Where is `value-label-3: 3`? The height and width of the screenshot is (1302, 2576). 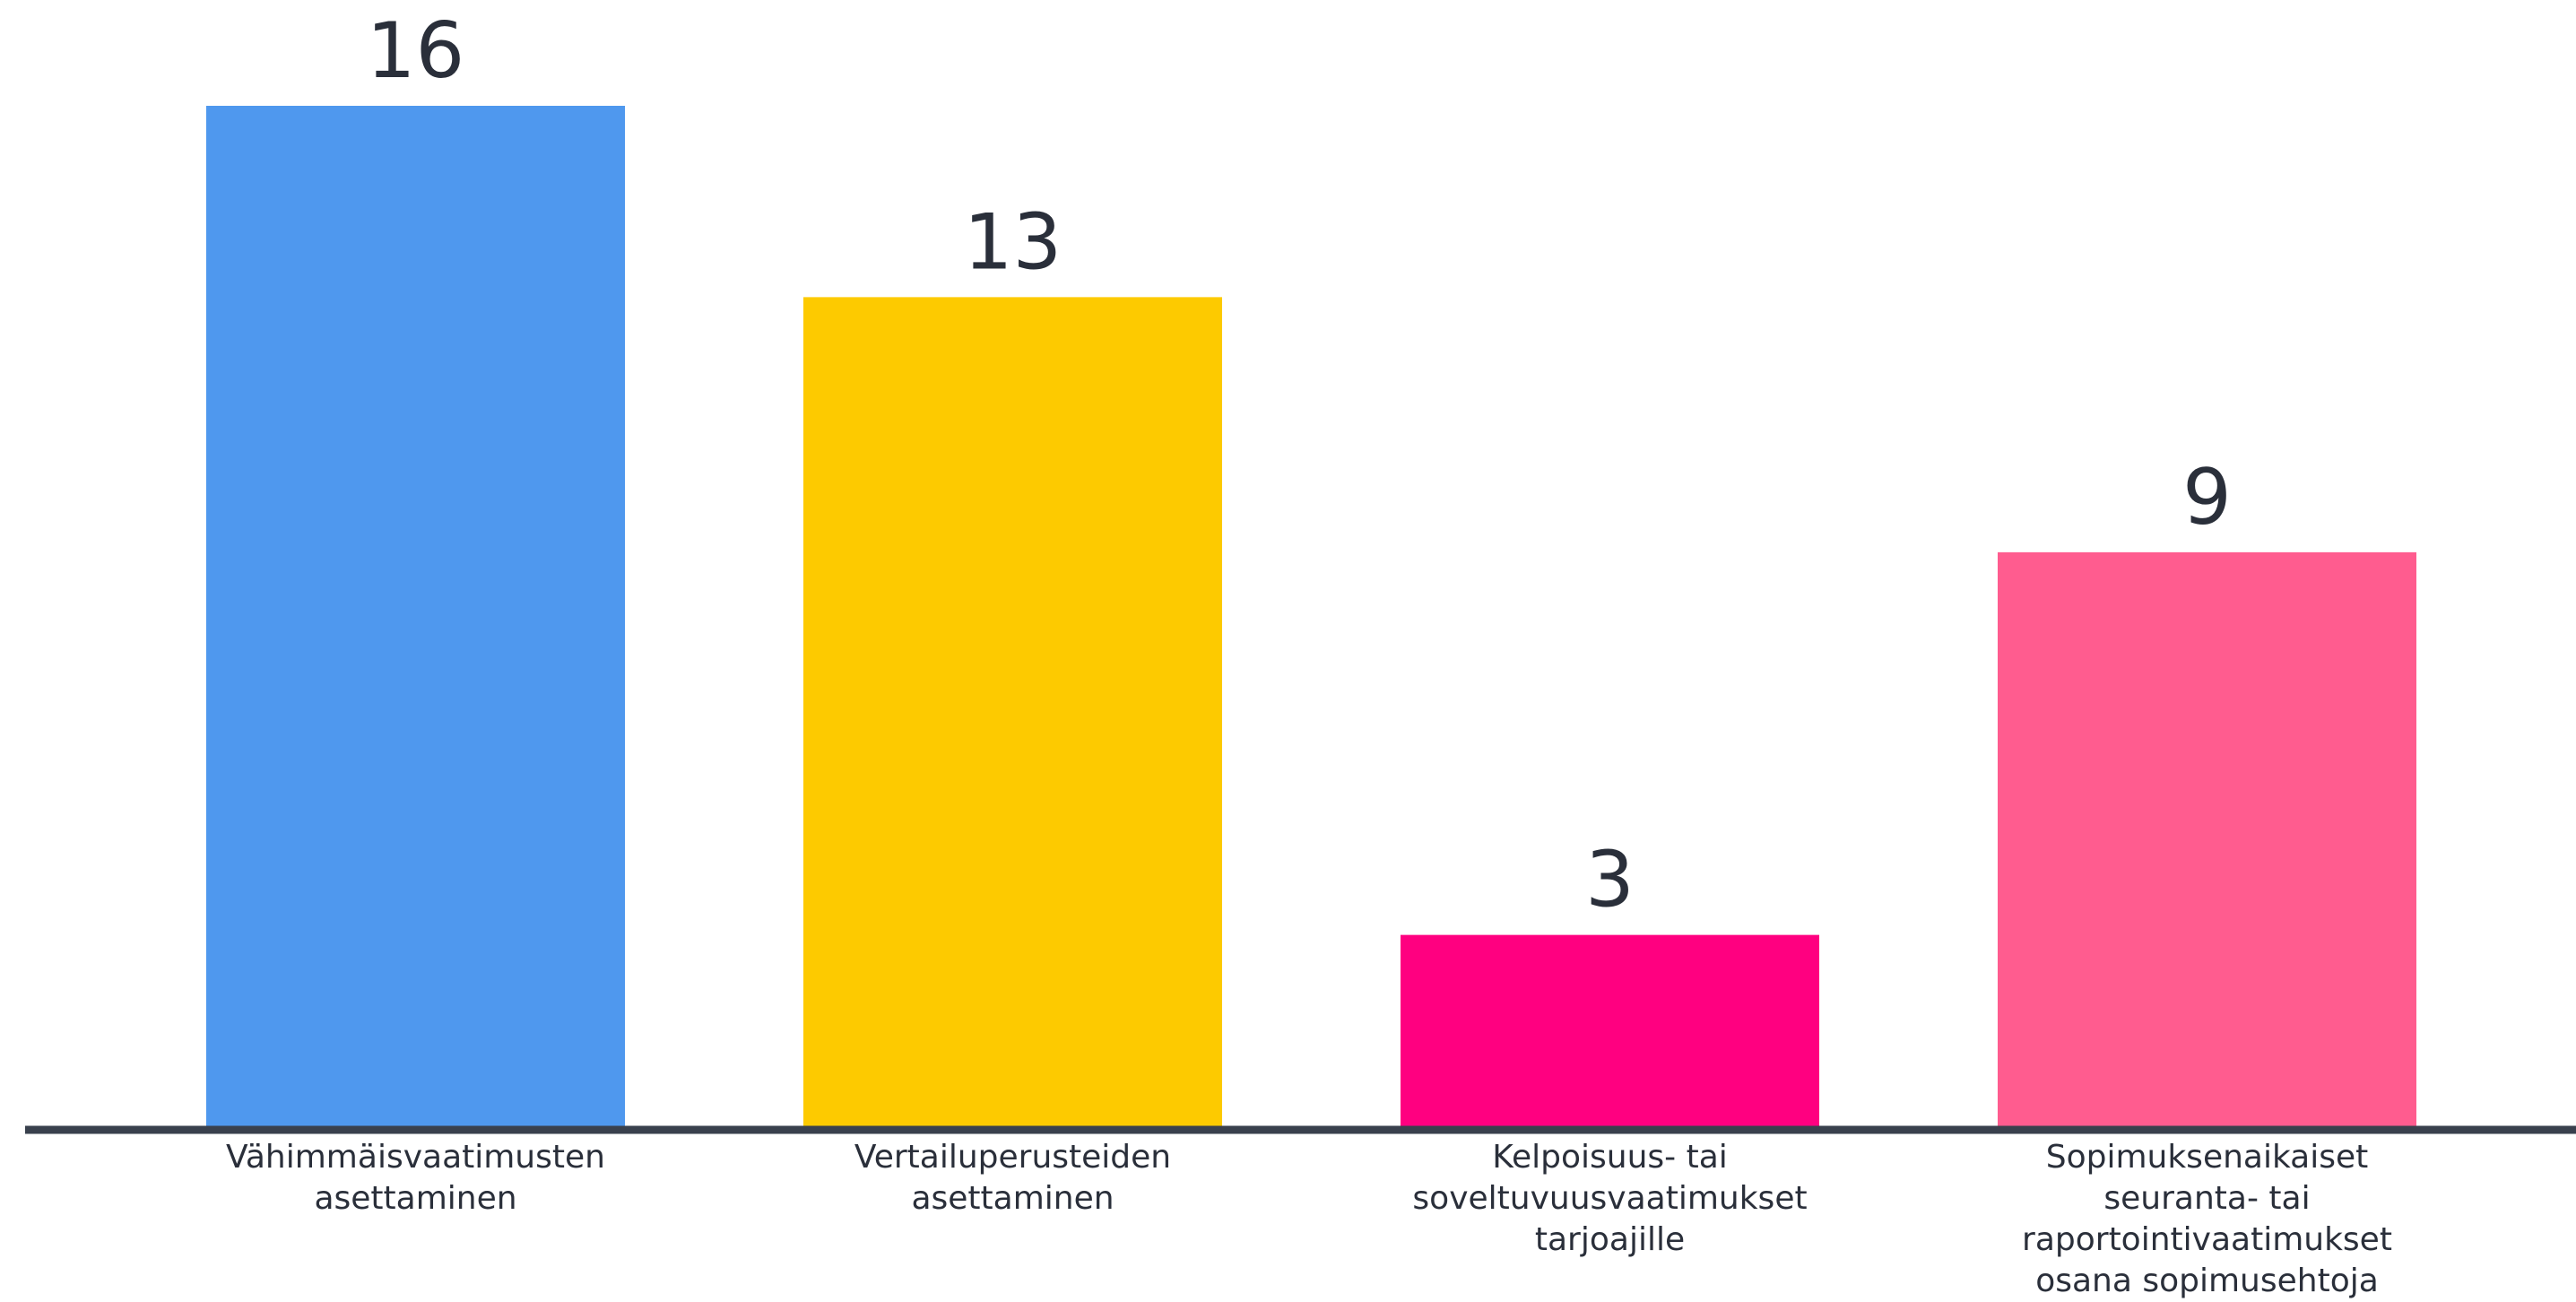 value-label-3: 3 is located at coordinates (1610, 881).